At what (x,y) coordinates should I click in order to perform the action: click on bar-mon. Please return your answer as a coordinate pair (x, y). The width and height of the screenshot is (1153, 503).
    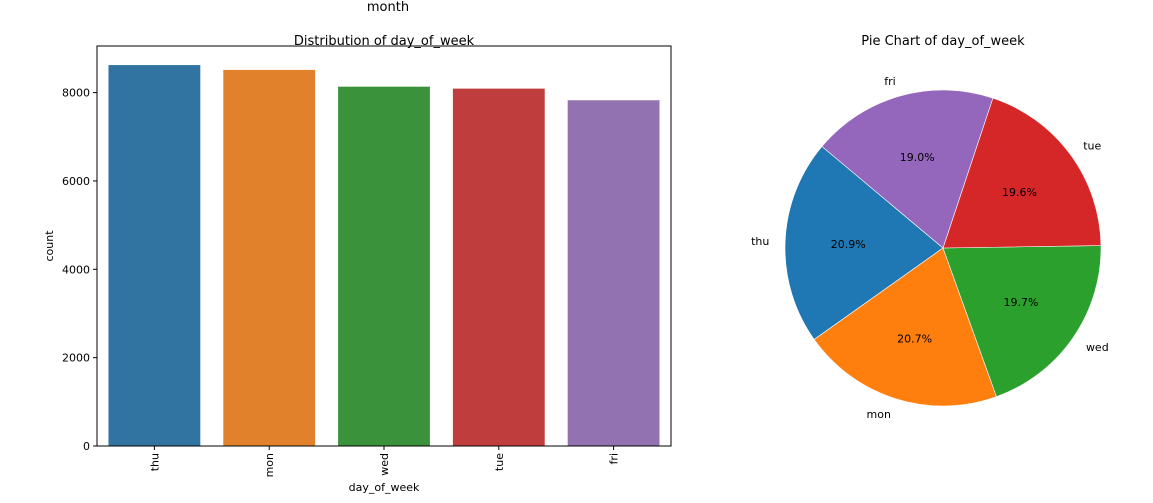
    Looking at the image, I should click on (269, 257).